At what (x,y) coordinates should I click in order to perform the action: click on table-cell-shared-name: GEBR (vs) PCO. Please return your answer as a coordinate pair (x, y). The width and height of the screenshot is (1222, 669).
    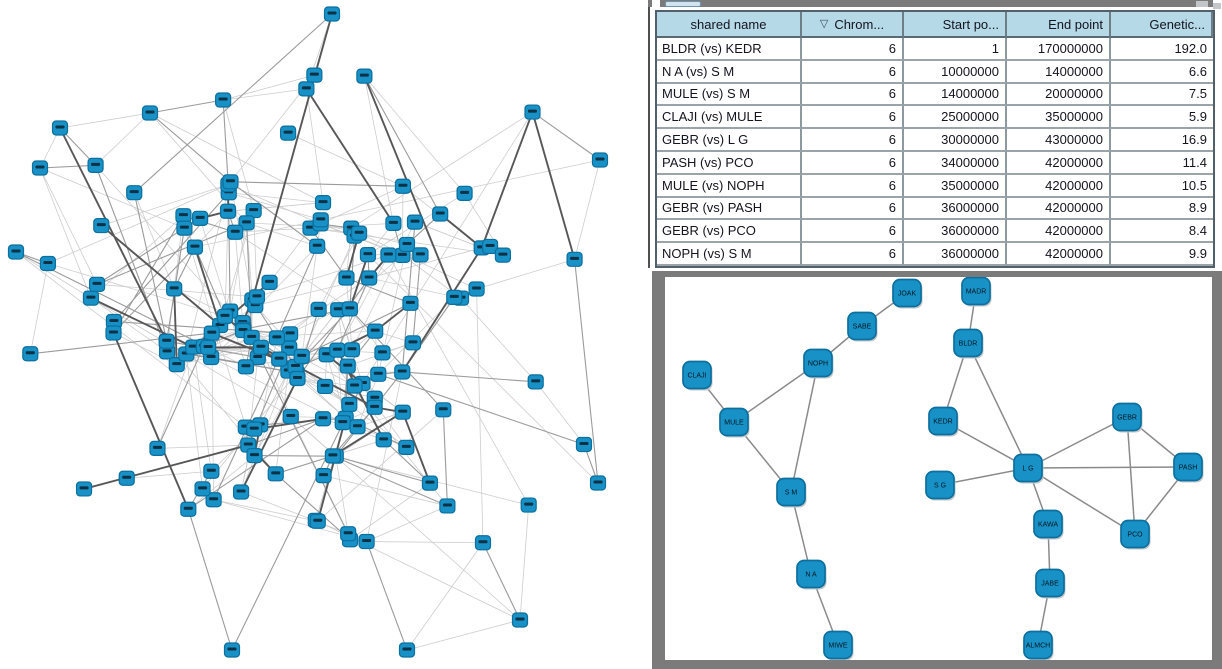
    Looking at the image, I should click on (729, 232).